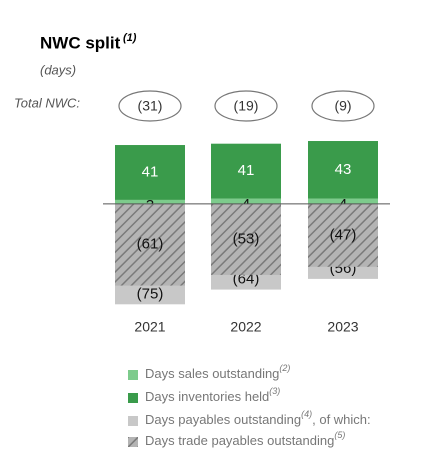 The image size is (429, 468). Describe the element at coordinates (58, 69) in the screenshot. I see `subtitle: (days)` at that location.